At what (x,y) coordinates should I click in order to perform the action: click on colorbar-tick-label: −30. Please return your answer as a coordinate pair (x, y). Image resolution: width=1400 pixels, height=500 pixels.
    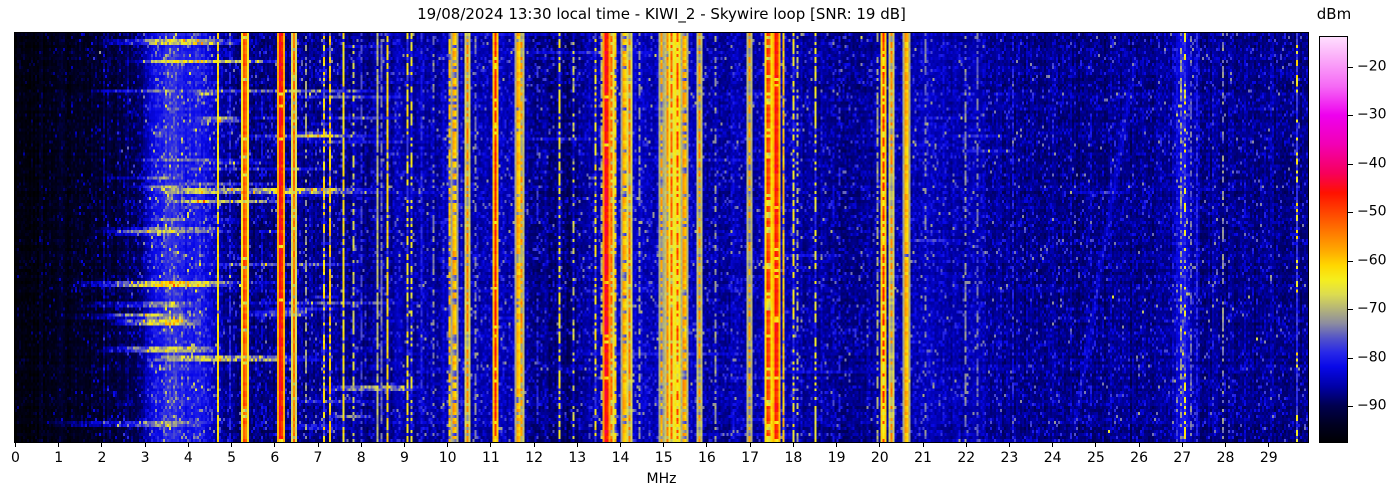
    Looking at the image, I should click on (1372, 114).